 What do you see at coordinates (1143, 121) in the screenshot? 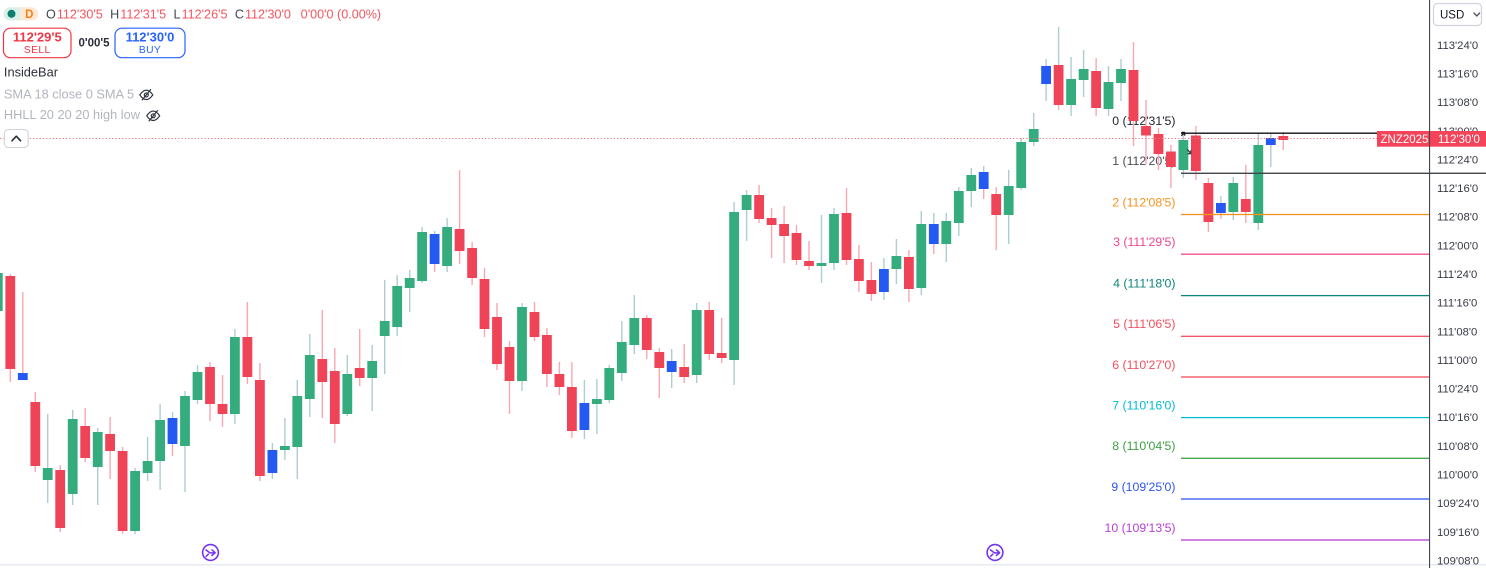
I see `svg-text: 0 (112'31'5)` at bounding box center [1143, 121].